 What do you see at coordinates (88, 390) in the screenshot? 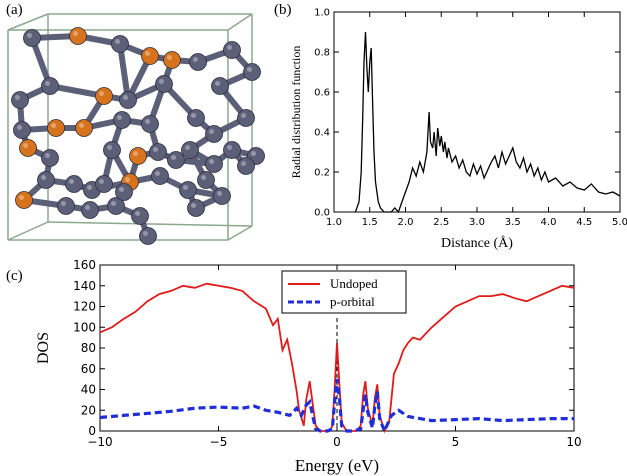
I see `dos-y-tick-label: 40` at bounding box center [88, 390].